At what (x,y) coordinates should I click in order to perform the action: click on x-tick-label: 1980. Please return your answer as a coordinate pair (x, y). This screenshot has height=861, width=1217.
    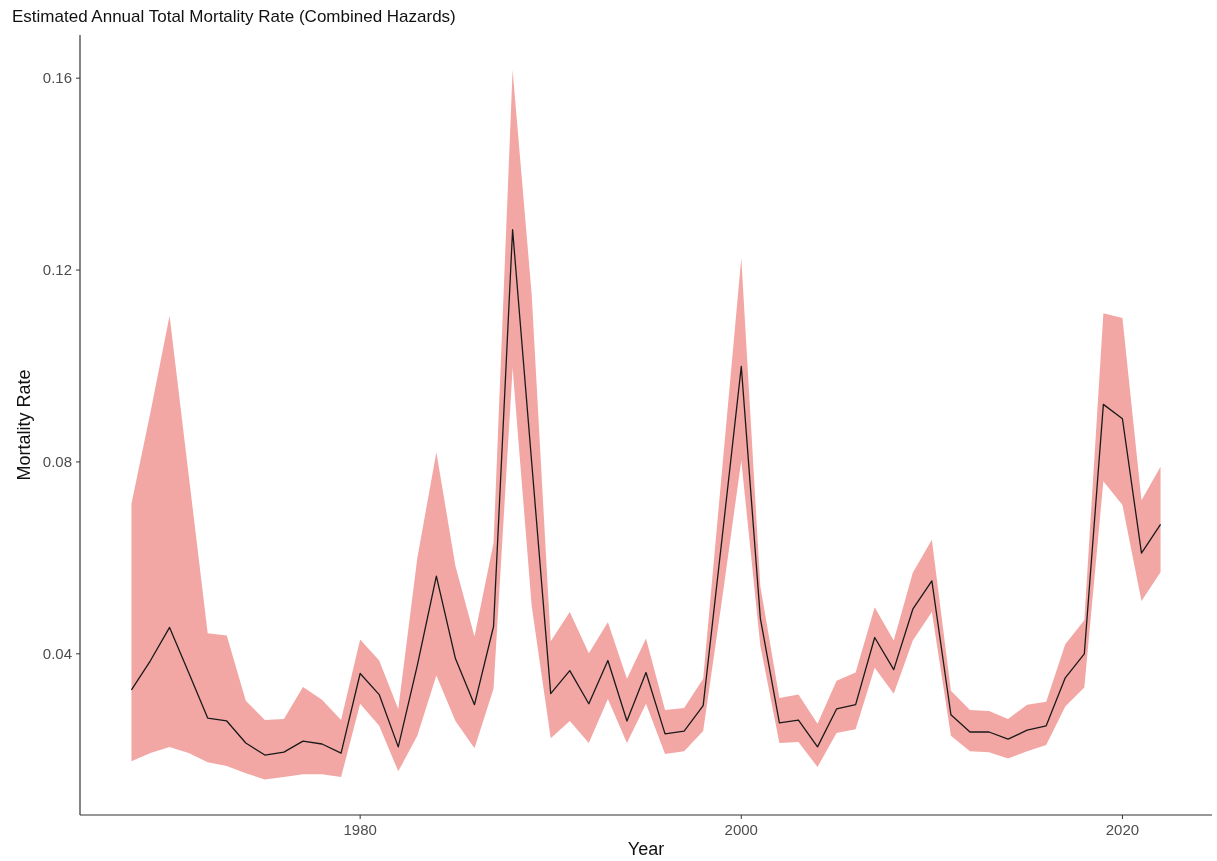
    Looking at the image, I should click on (360, 829).